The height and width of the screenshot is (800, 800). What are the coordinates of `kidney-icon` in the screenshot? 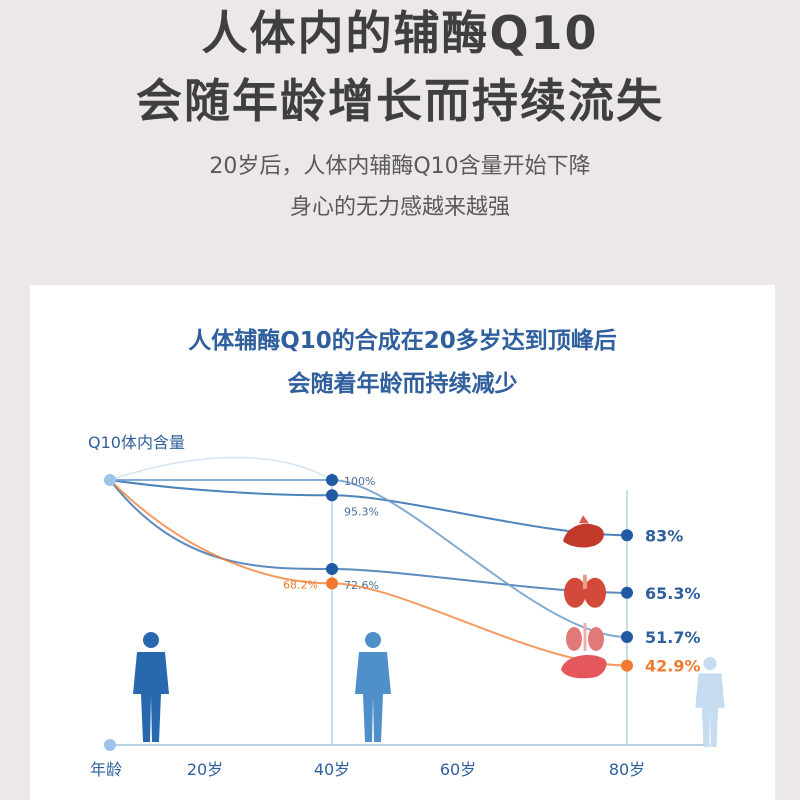 It's located at (585, 636).